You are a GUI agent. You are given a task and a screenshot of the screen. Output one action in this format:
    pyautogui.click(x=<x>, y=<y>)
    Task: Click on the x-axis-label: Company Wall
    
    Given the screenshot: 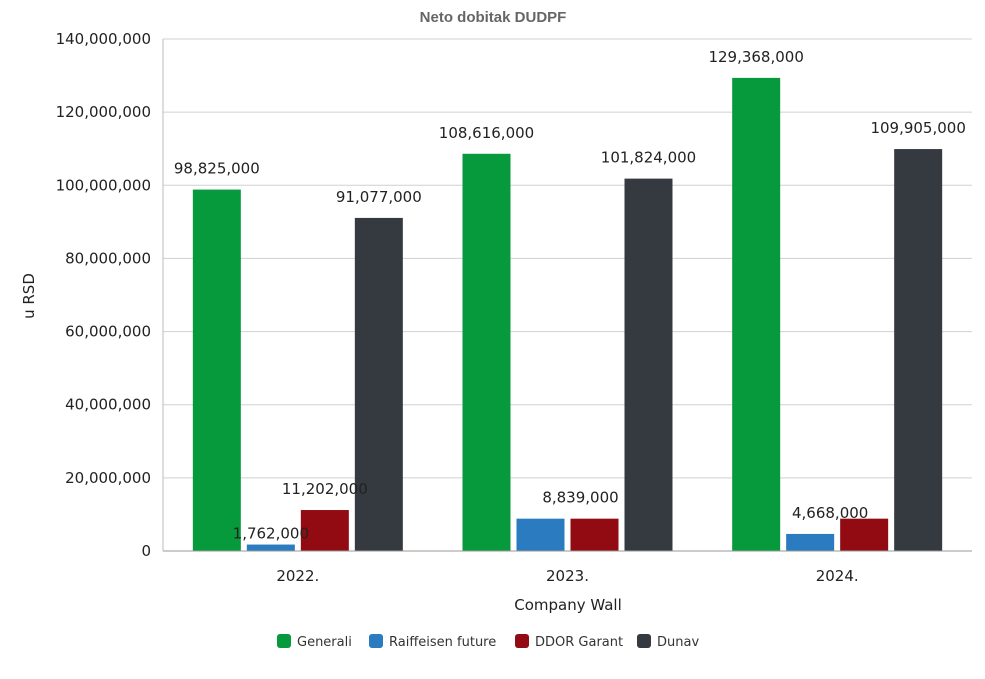 What is the action you would take?
    pyautogui.click(x=568, y=605)
    